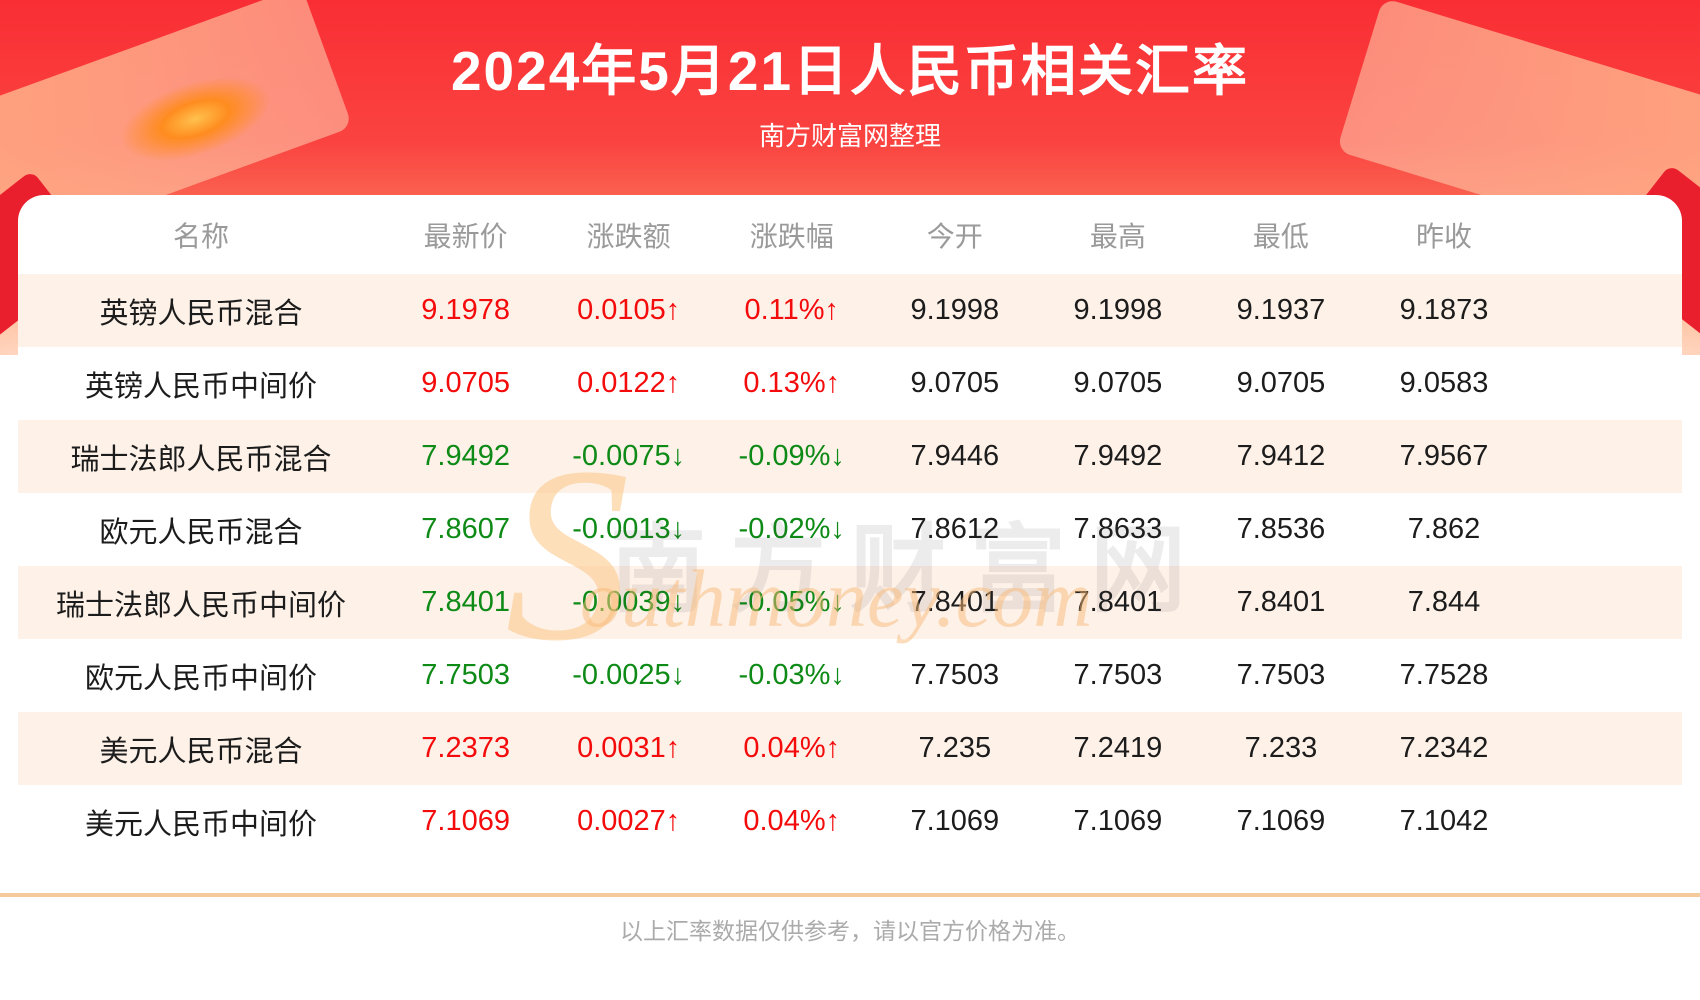  I want to click on cell-prev-close: 9.1873, so click(1444, 310).